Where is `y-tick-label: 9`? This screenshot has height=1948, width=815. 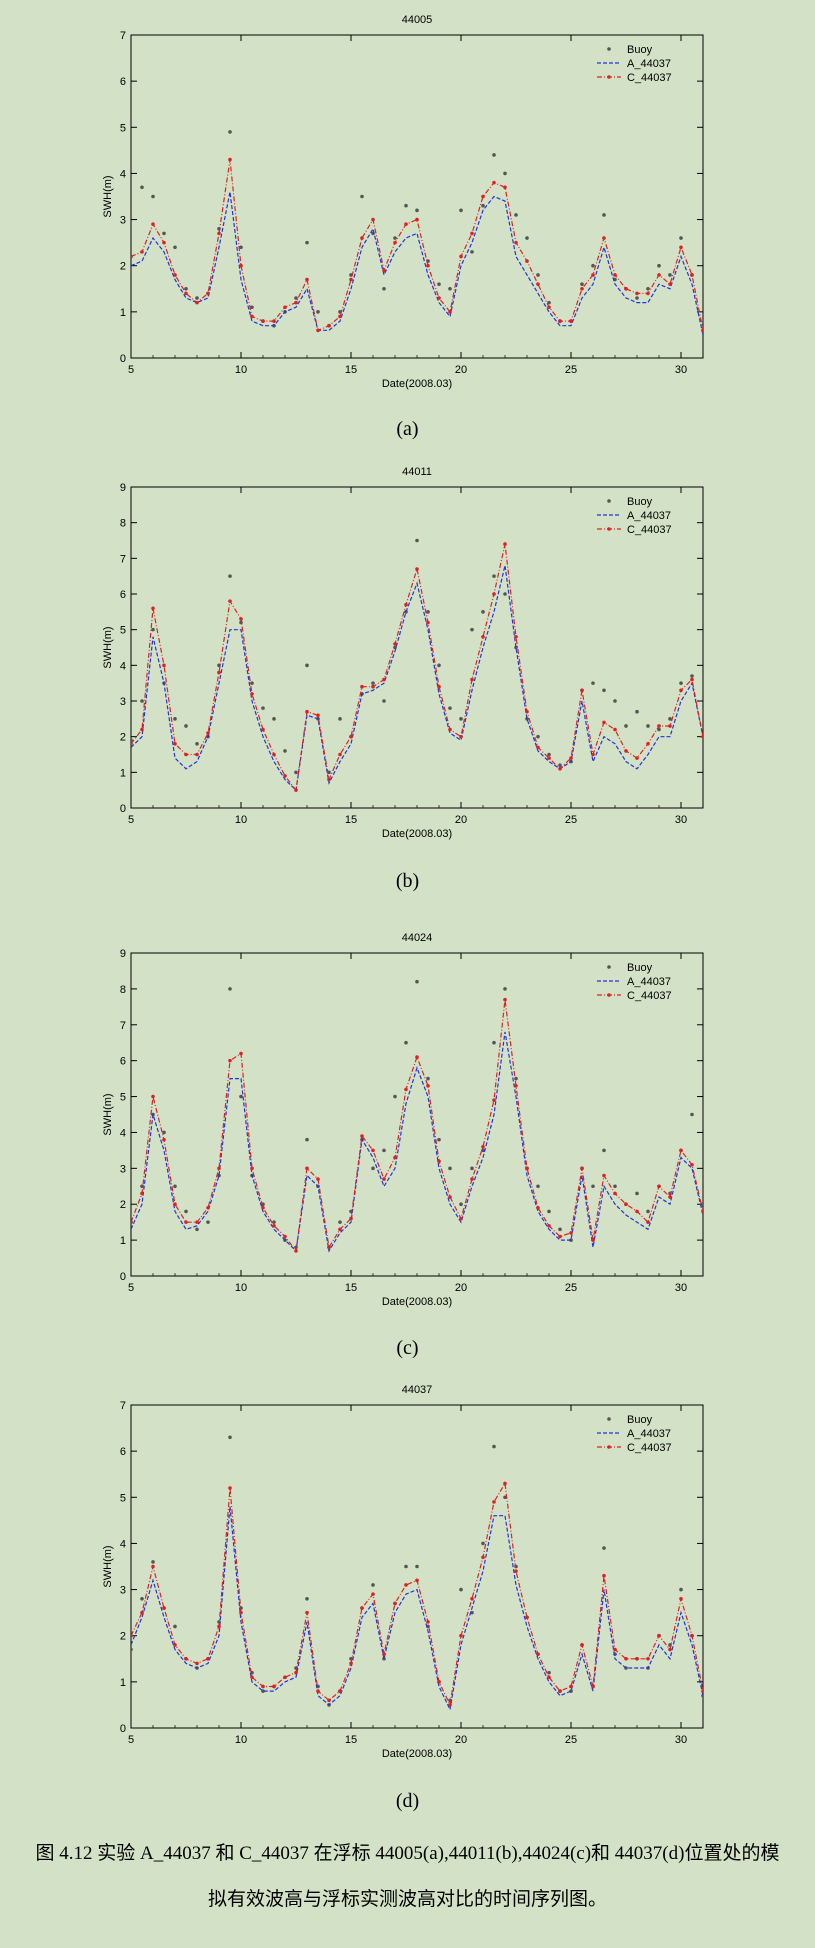 y-tick-label: 9 is located at coordinates (123, 954).